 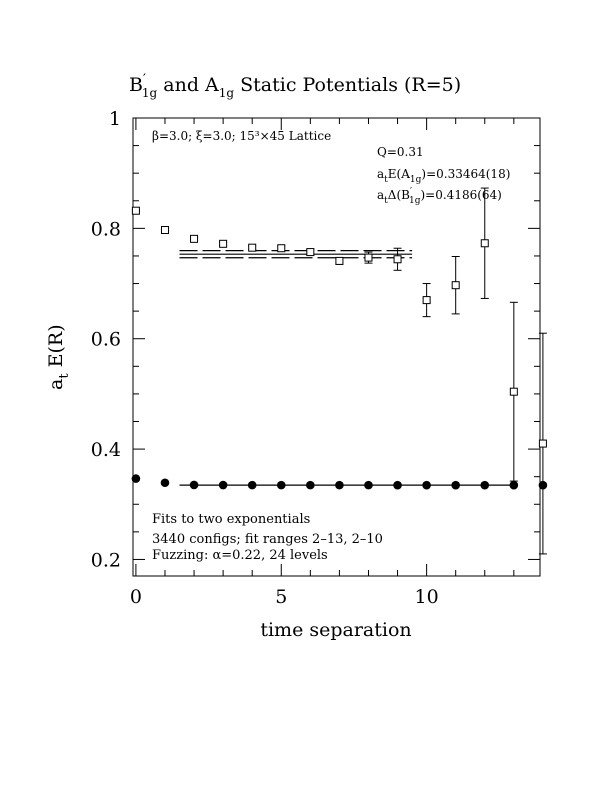 What do you see at coordinates (295, 86) in the screenshot?
I see `chart-title: B′ 1g and A1g Static Potentials (R=5)` at bounding box center [295, 86].